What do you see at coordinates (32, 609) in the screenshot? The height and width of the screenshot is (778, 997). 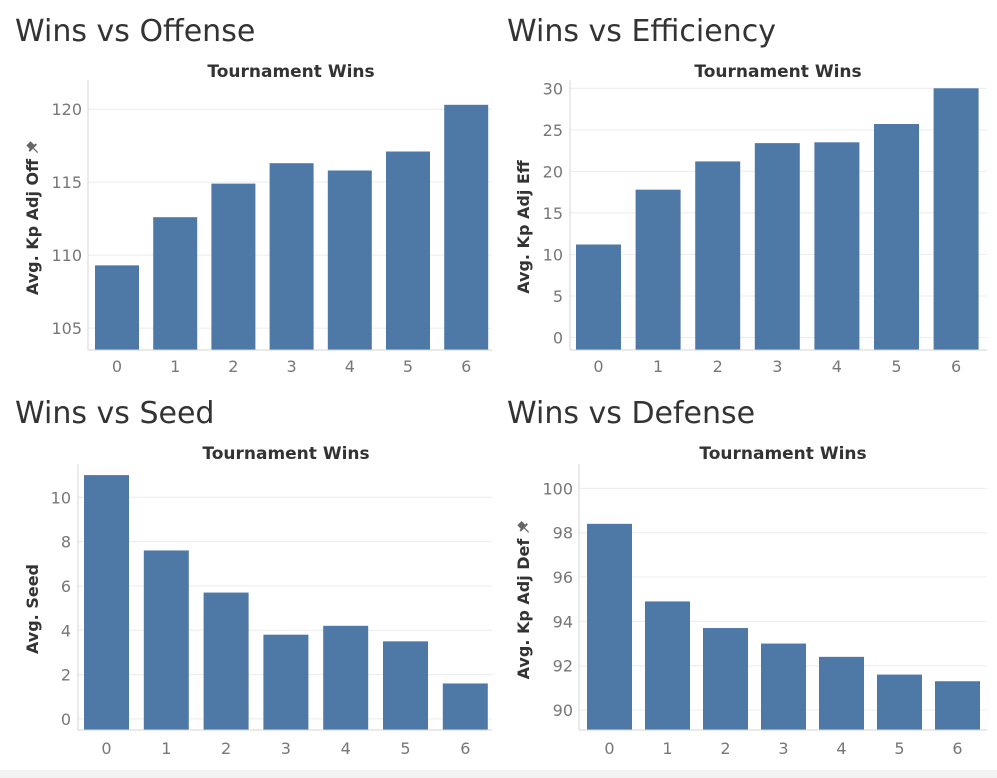 I see `y-axis-label: Avg. Seed` at bounding box center [32, 609].